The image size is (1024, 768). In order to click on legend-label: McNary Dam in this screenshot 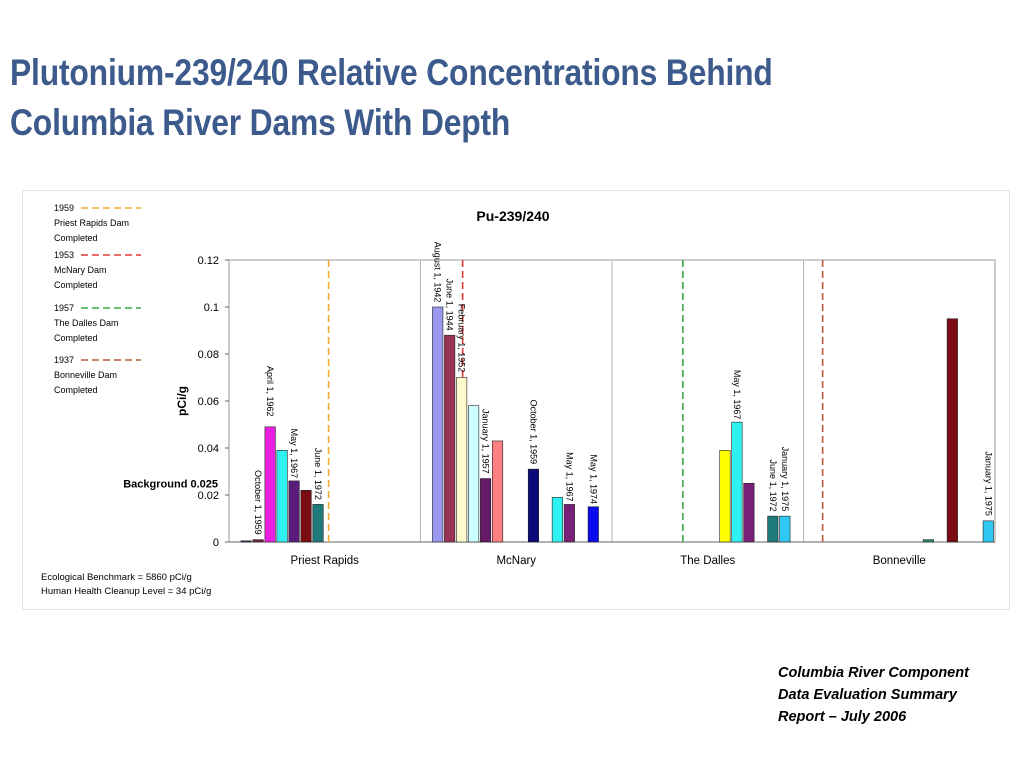, I will do `click(80, 270)`.